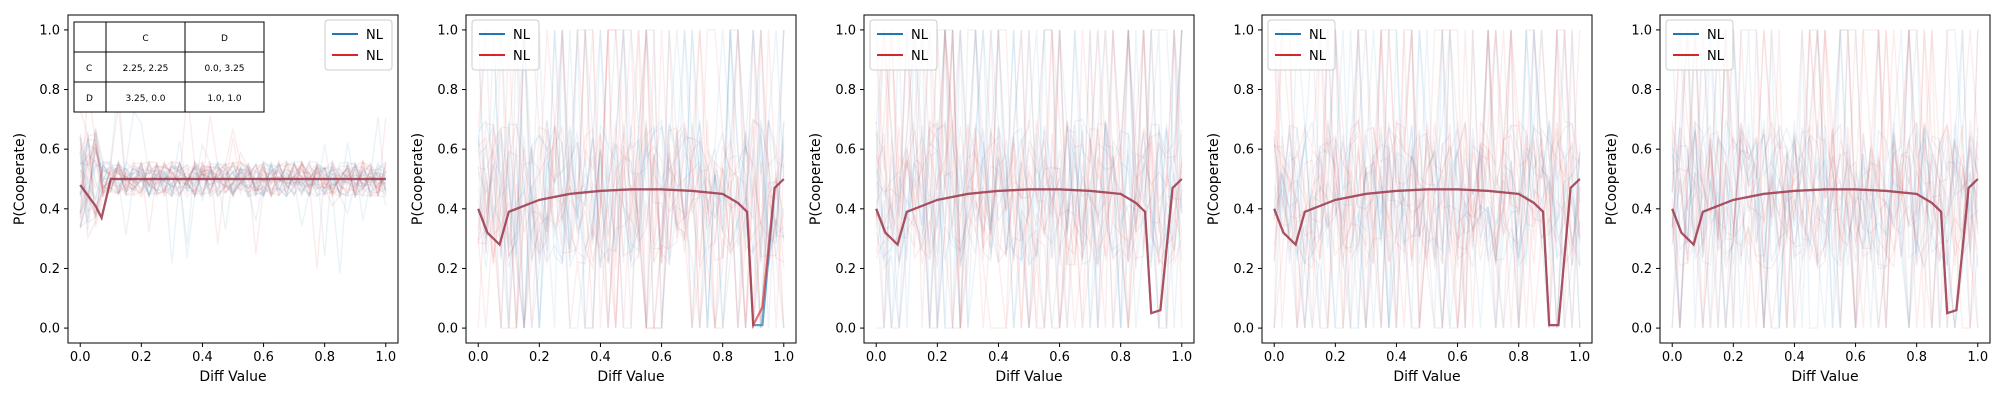 The image size is (2000, 400). I want to click on y-tick-label: 1.0, so click(1243, 30).